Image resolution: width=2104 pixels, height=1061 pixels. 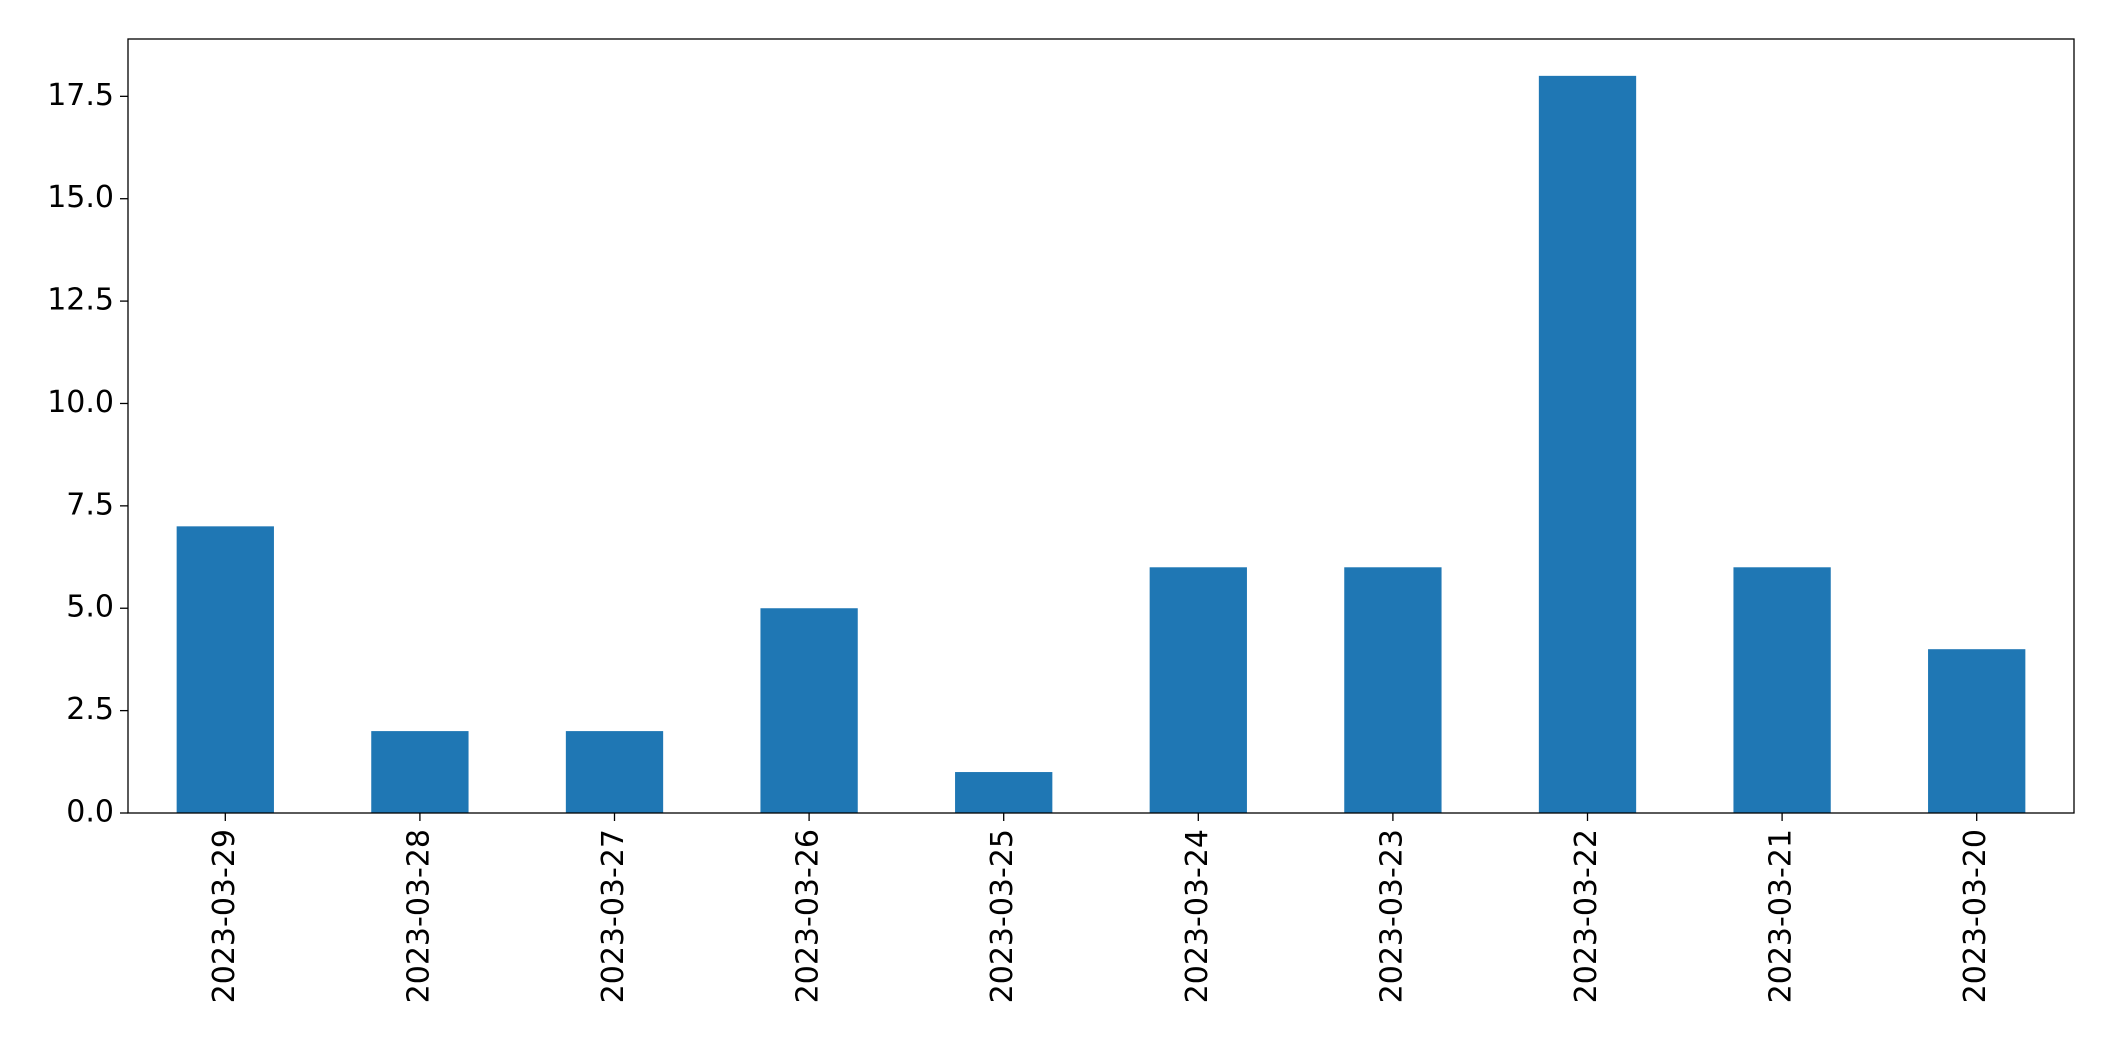 What do you see at coordinates (90, 812) in the screenshot?
I see `y-tick-label: 0.0` at bounding box center [90, 812].